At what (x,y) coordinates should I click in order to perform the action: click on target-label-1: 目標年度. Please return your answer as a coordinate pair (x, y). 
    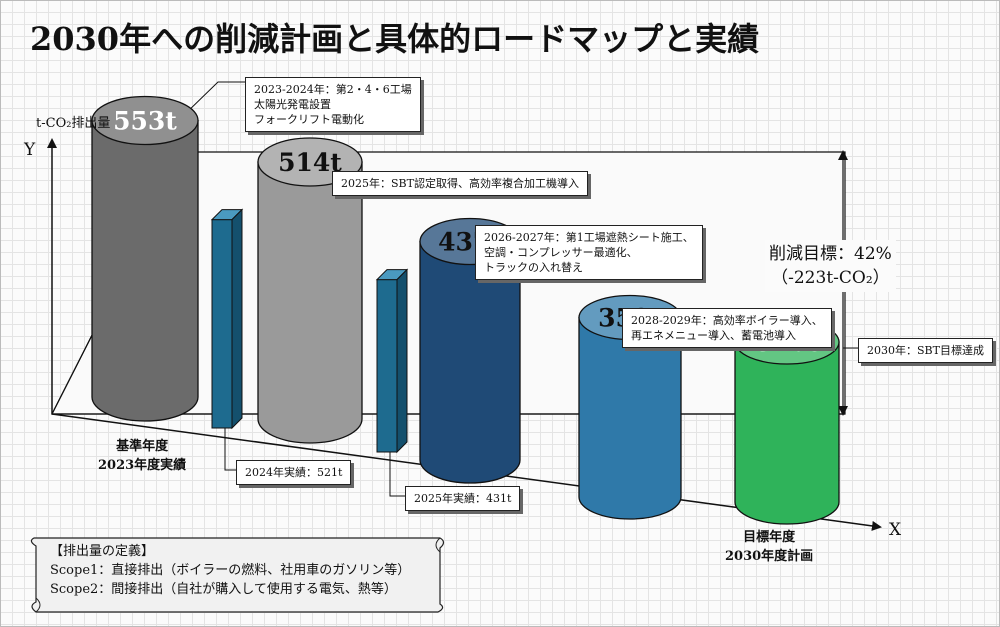
    Looking at the image, I should click on (769, 537).